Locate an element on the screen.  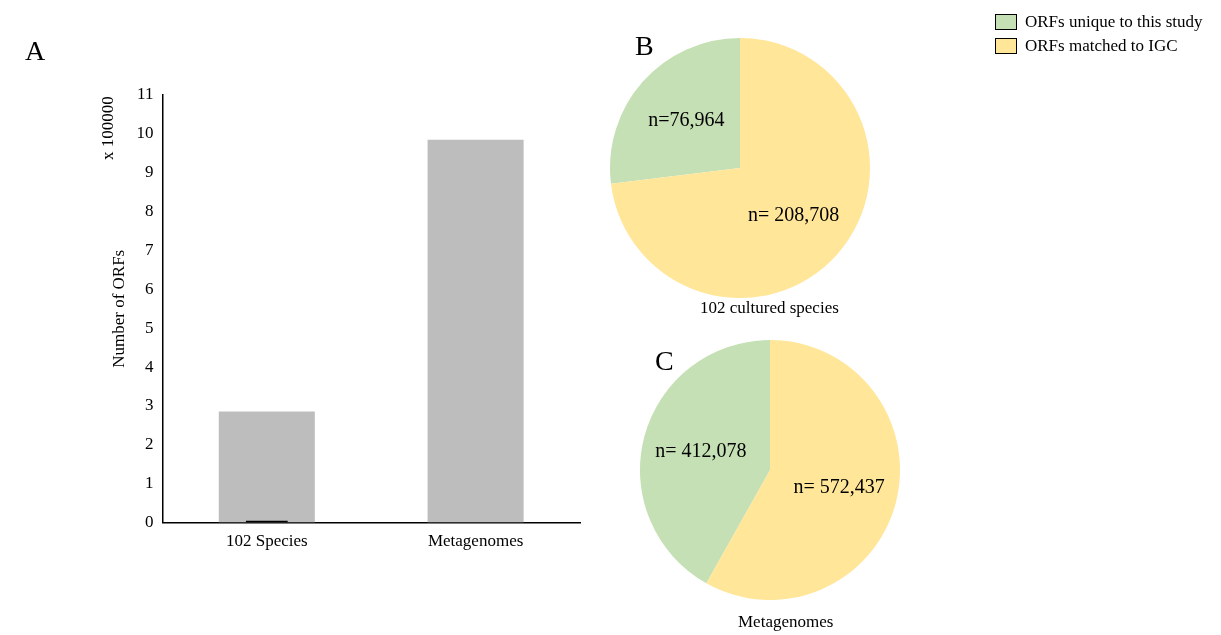
legend-label: ORFs matched to IGC is located at coordinates (1101, 46).